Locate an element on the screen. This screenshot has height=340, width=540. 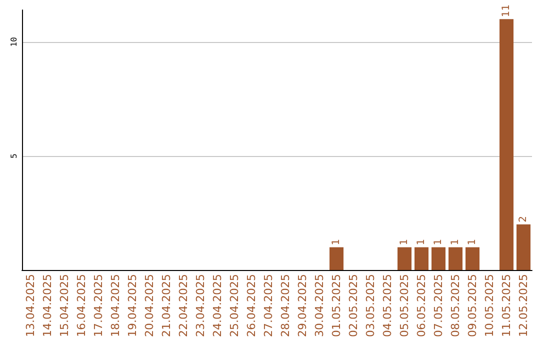
x-tick-label: 23.04.2025 is located at coordinates (200, 305).